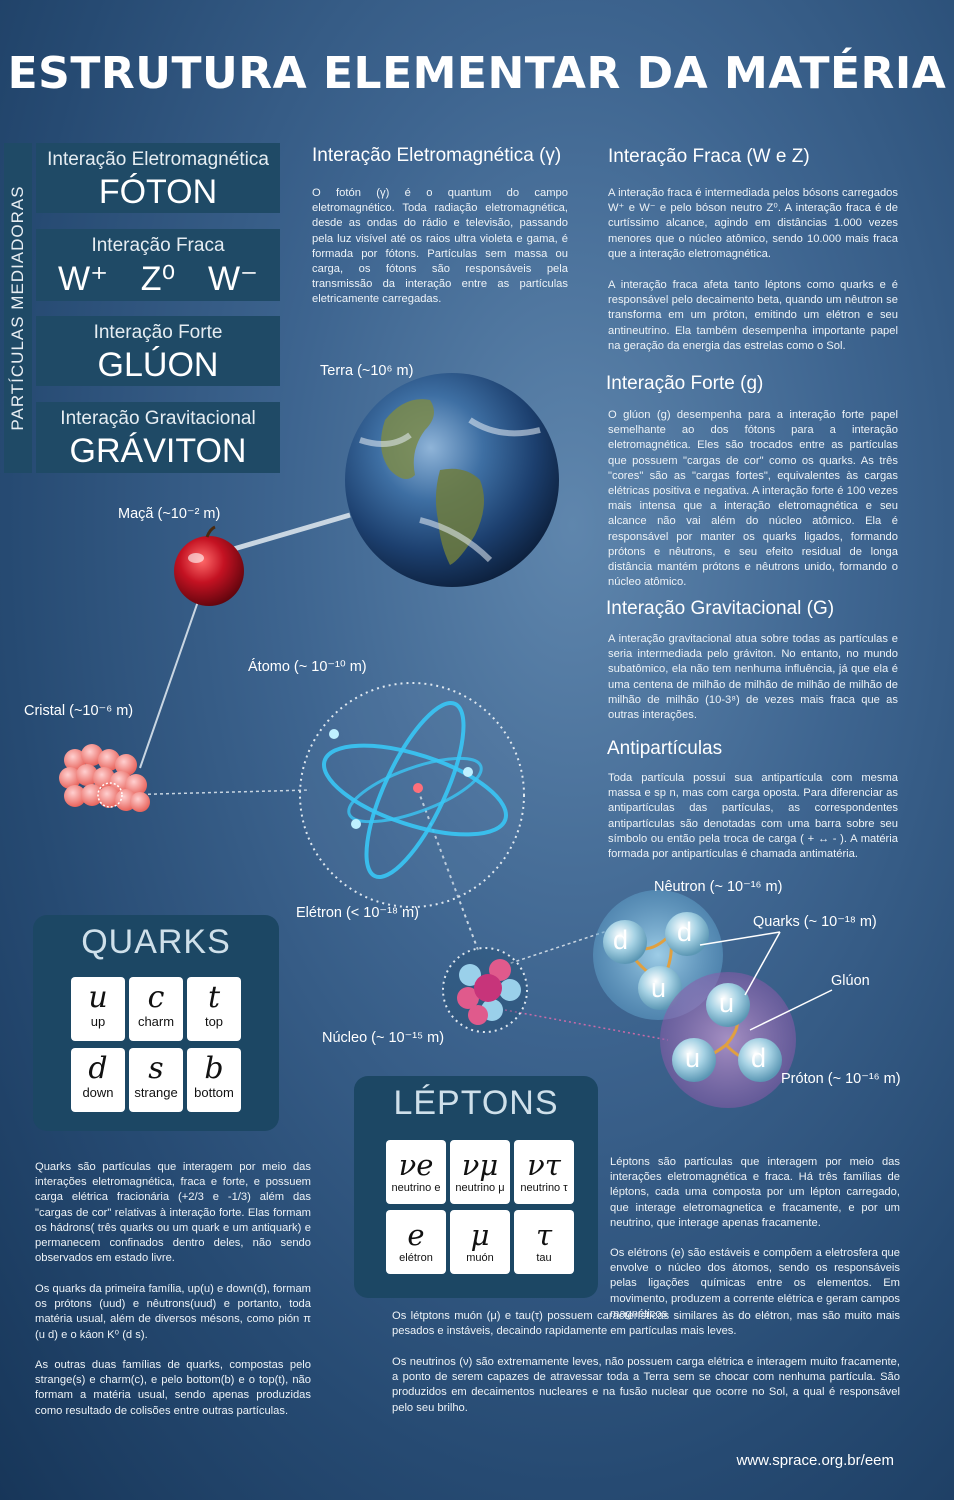 Image resolution: width=954 pixels, height=1500 pixels. What do you see at coordinates (307, 667) in the screenshot?
I see `atom-label: Átomo (~ 10⁻¹⁰ m)` at bounding box center [307, 667].